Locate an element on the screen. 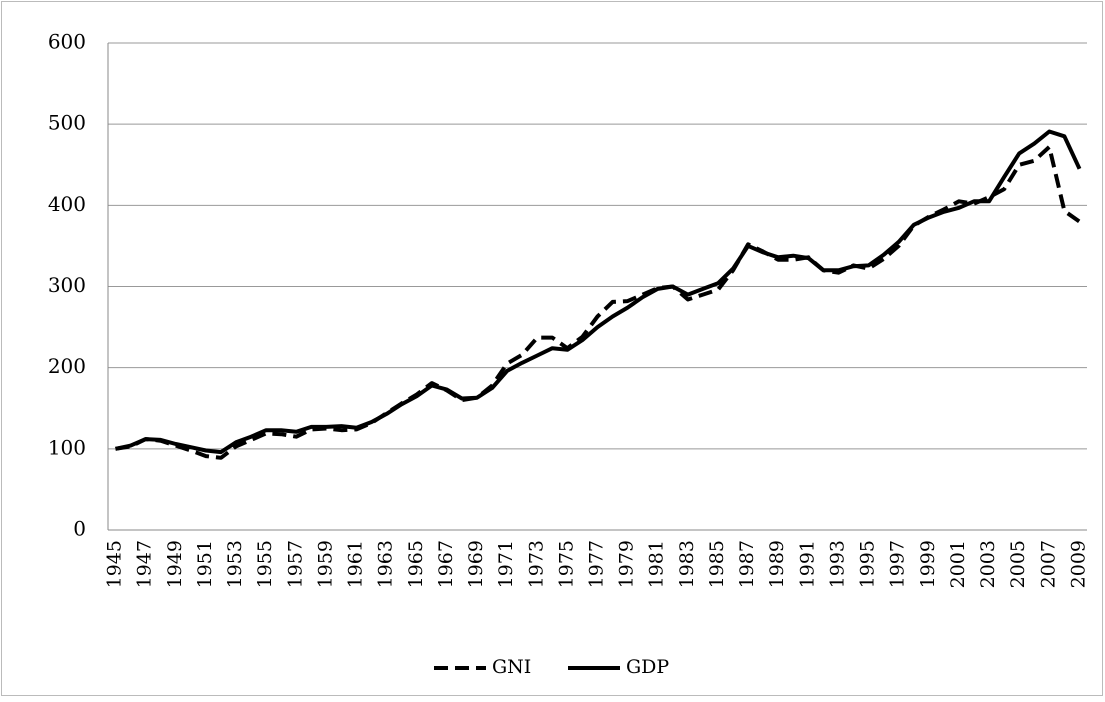  x-tick-label: 1965 is located at coordinates (416, 564).